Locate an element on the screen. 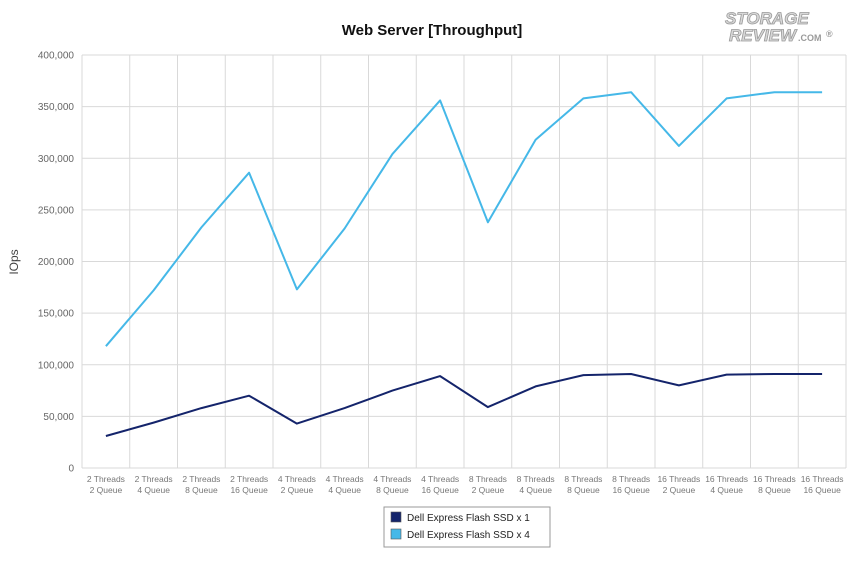 Image resolution: width=850 pixels, height=568 pixels. logo-line-2: REVIEW is located at coordinates (763, 35).